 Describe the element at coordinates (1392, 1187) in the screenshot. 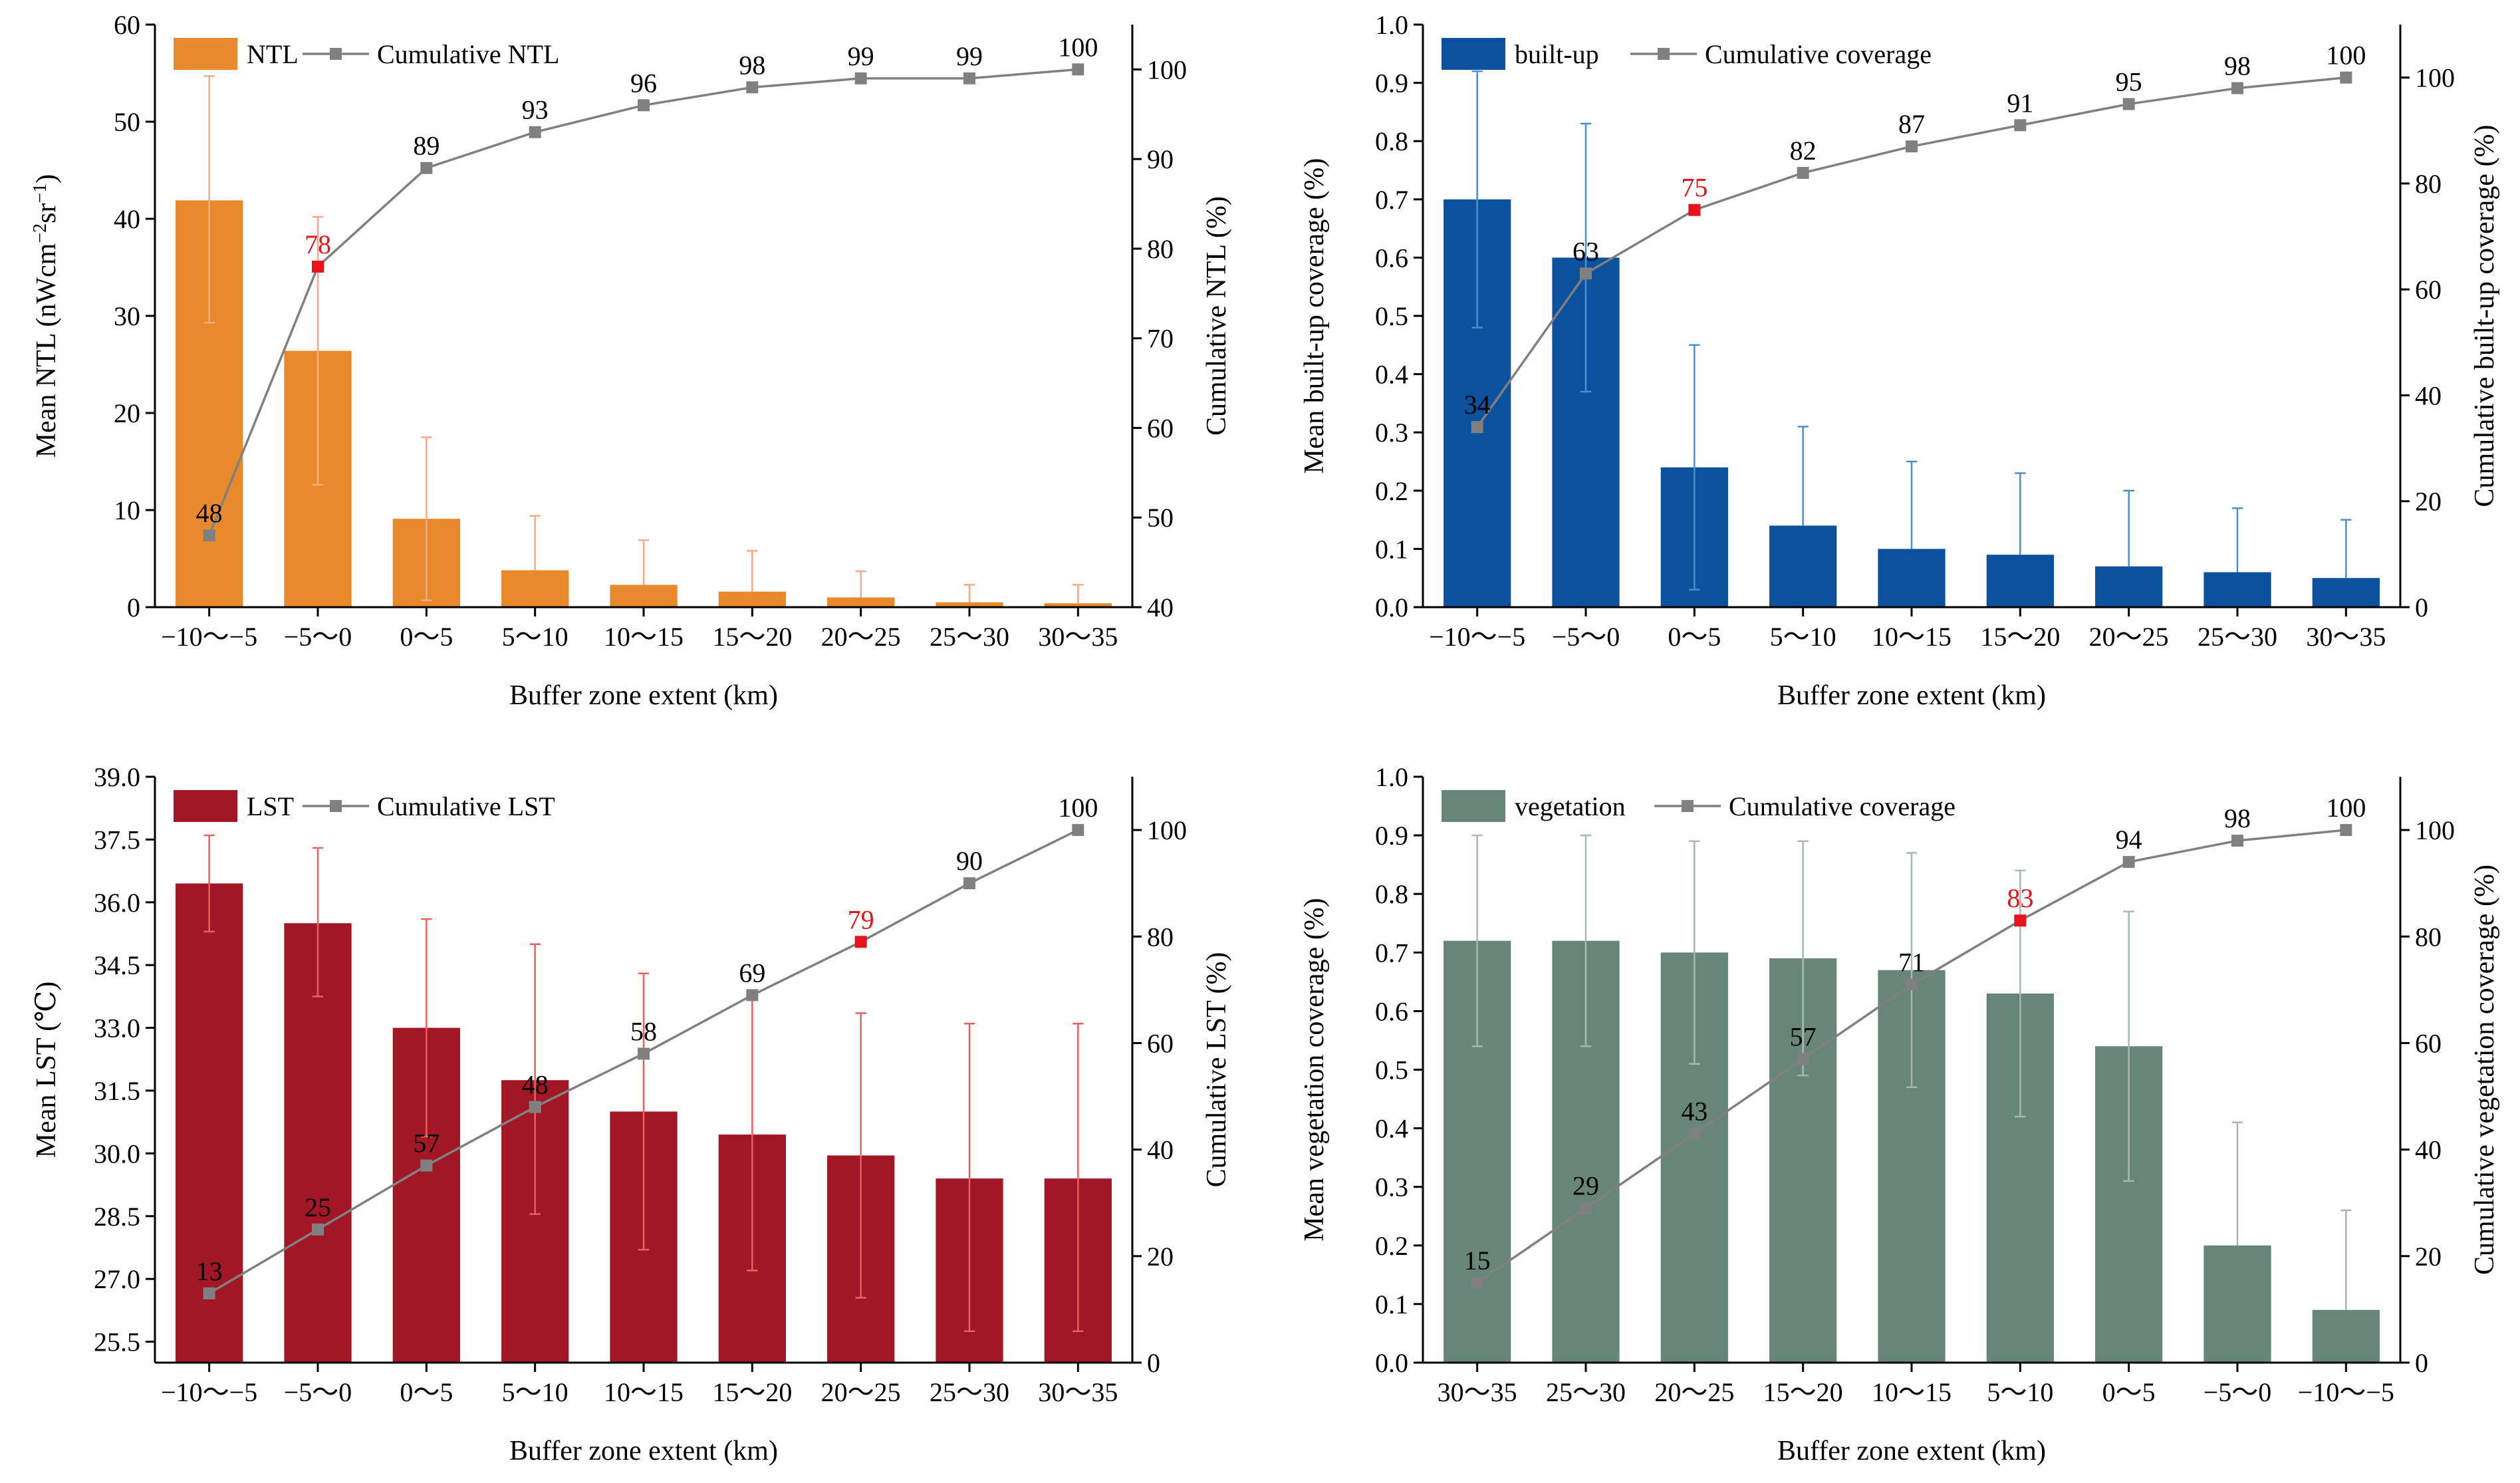

I see `y-tick-label: 0.3` at that location.